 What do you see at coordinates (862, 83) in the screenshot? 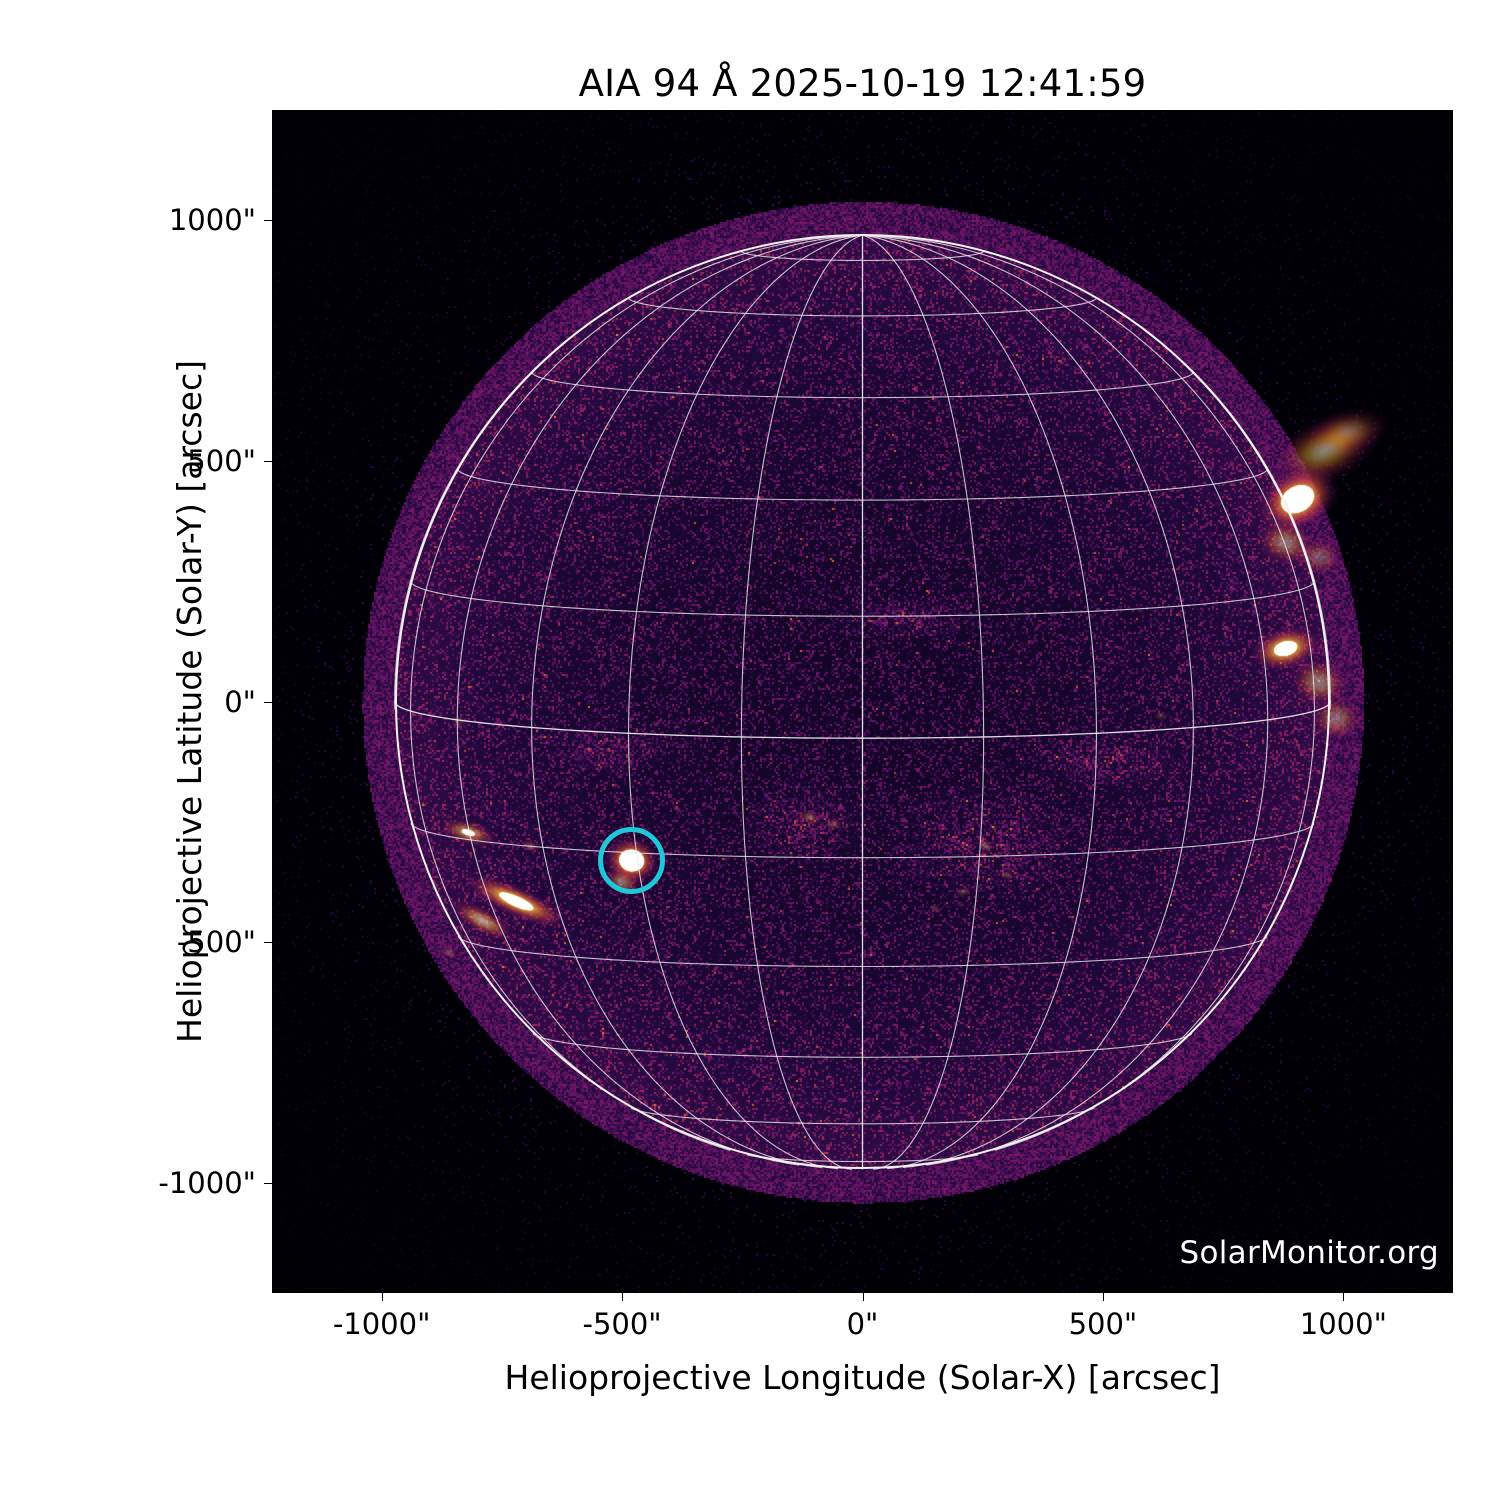
I see `page-title: AIA 94 Å 2025-10-19 12:41:59` at bounding box center [862, 83].